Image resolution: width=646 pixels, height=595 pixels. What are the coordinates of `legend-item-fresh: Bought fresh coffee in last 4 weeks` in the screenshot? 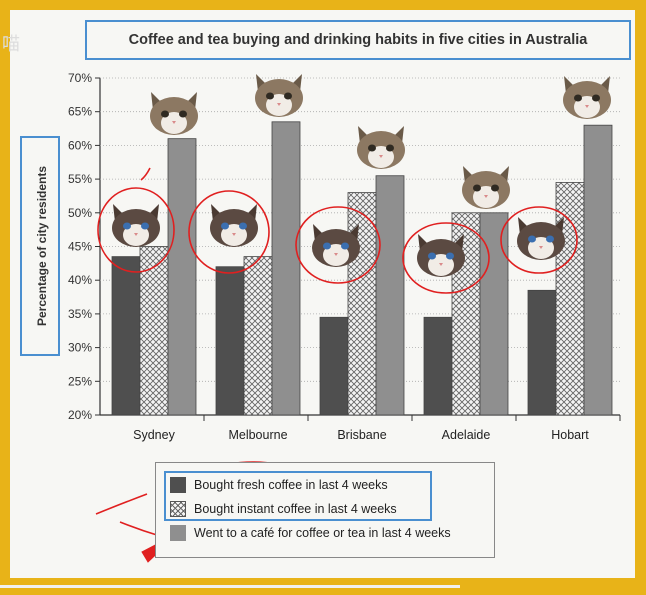 It's located at (279, 485).